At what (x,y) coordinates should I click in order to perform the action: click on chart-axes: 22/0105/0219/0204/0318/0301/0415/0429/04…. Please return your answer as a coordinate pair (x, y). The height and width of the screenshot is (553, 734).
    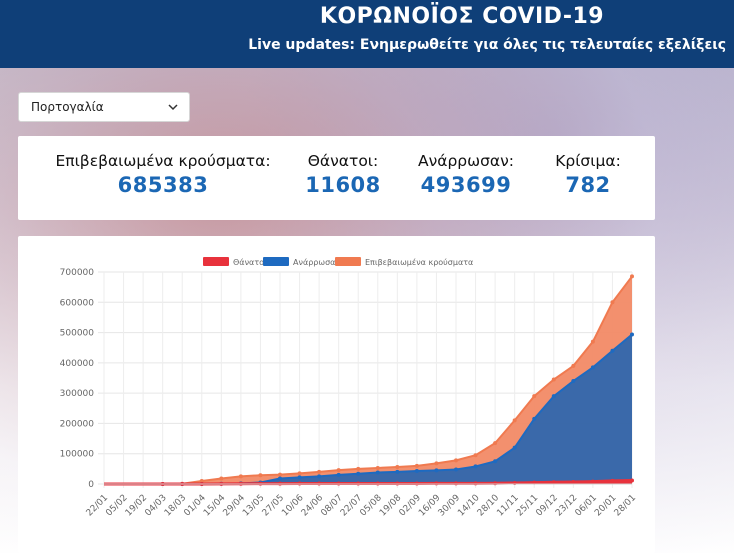
    Looking at the image, I should click on (361, 500).